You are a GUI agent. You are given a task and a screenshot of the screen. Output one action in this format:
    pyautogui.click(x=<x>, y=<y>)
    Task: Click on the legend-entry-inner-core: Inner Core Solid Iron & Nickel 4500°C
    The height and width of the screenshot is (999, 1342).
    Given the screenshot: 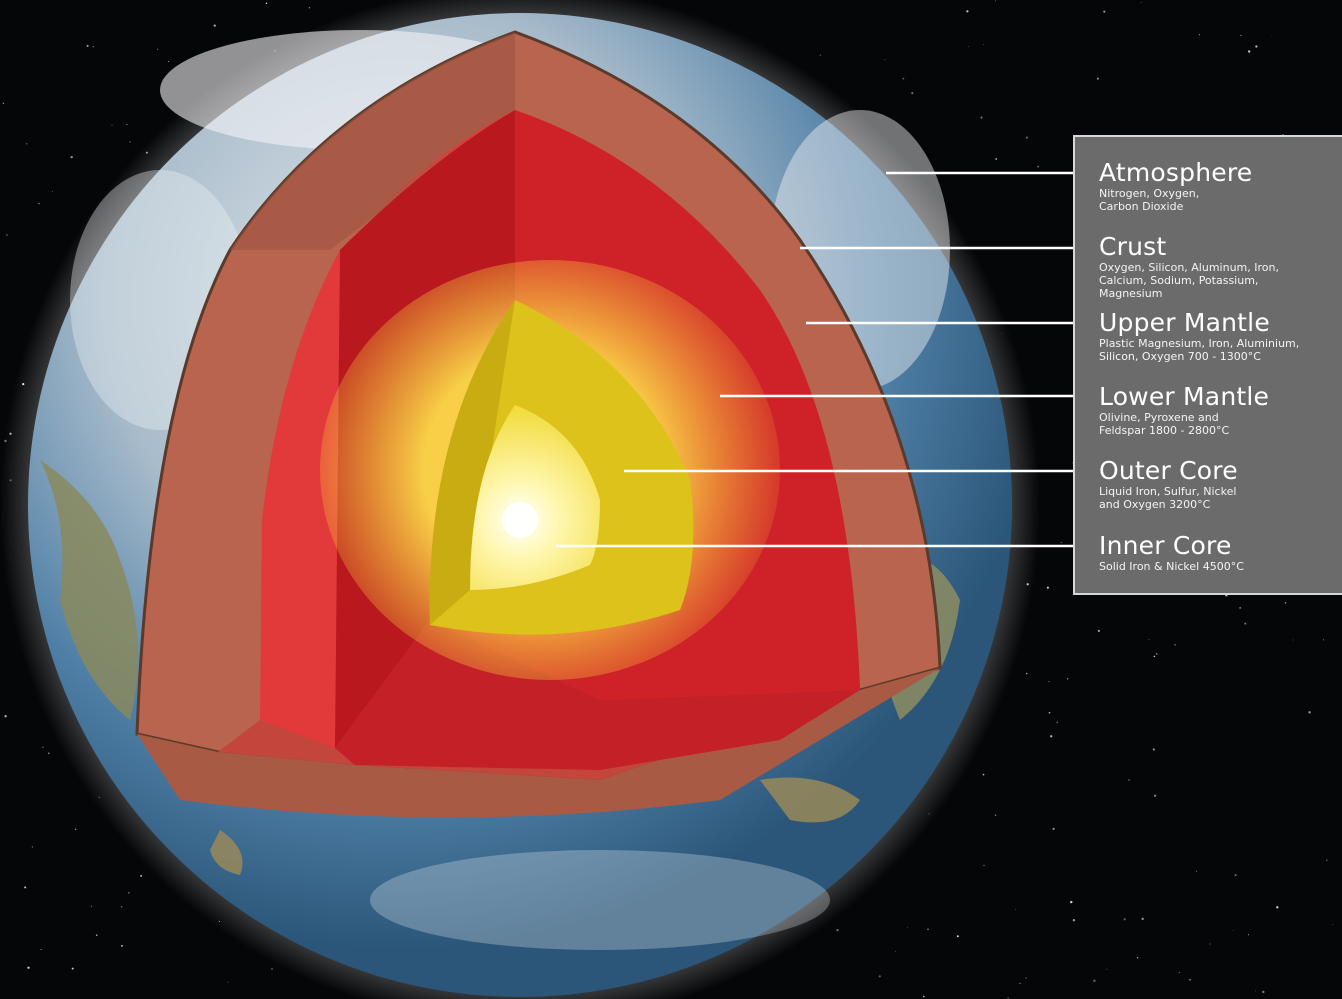 What is the action you would take?
    pyautogui.click(x=1219, y=552)
    